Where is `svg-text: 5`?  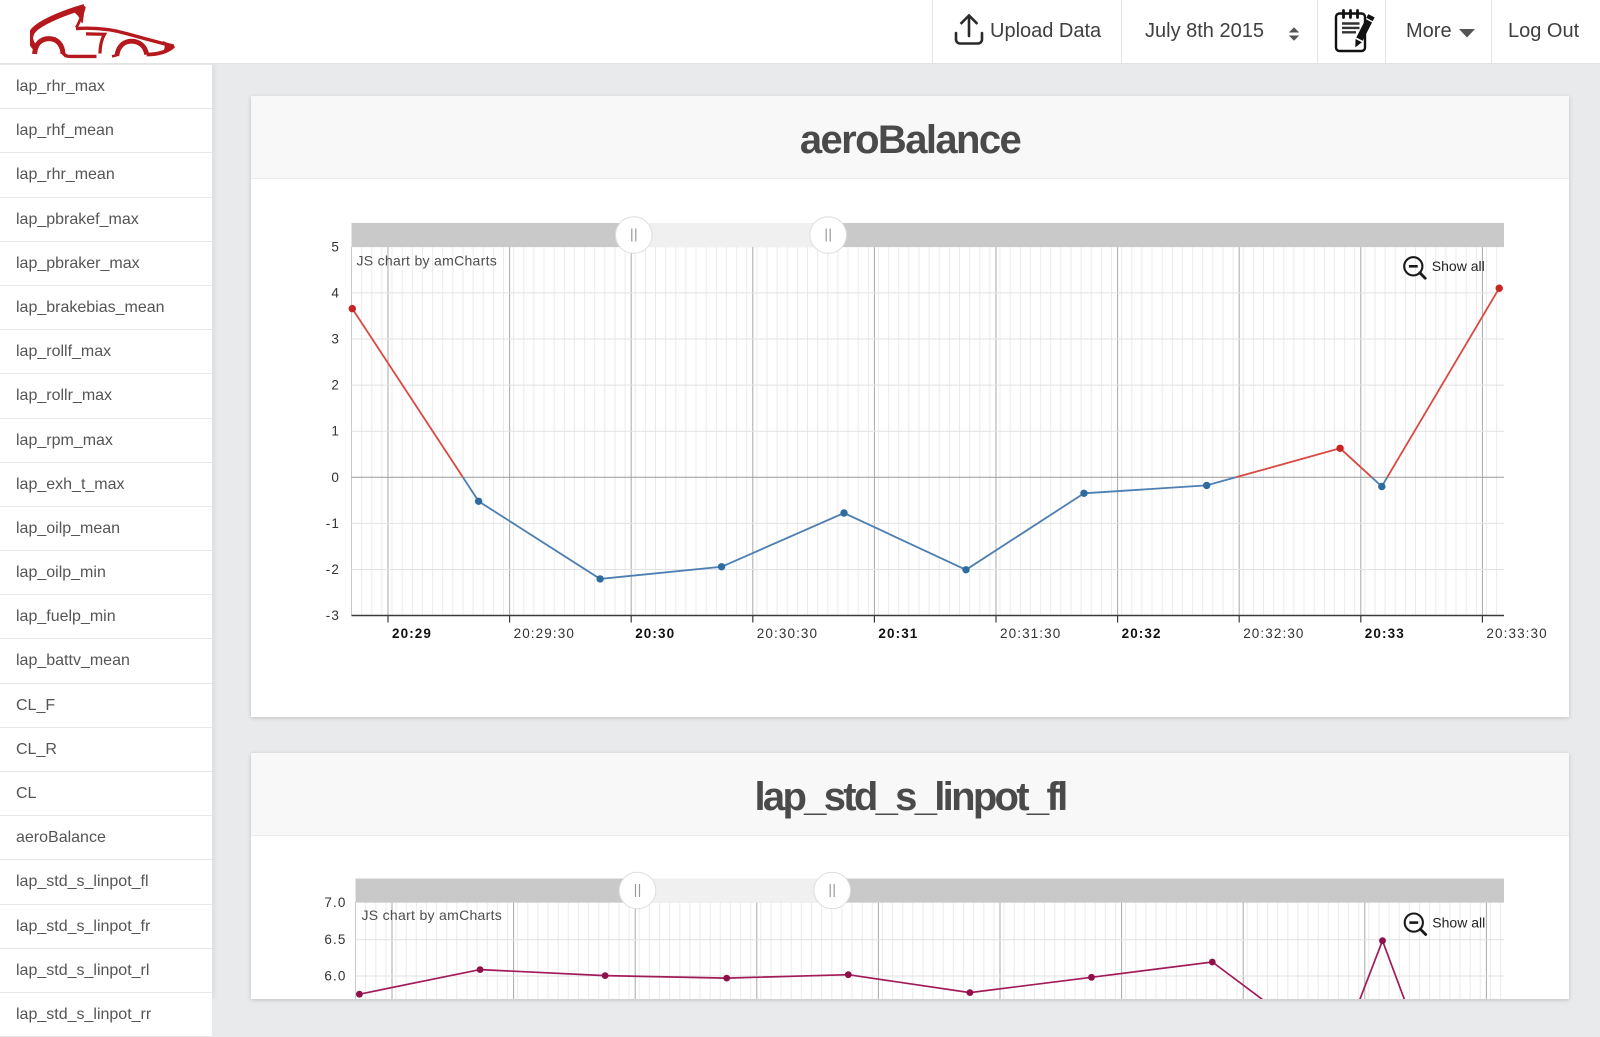 svg-text: 5 is located at coordinates (335, 246).